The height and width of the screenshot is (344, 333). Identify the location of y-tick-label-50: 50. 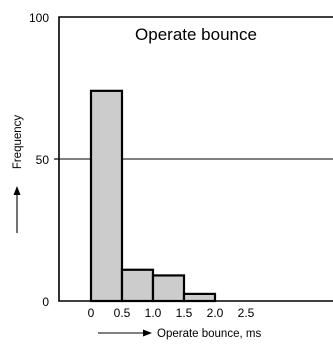
(43, 160).